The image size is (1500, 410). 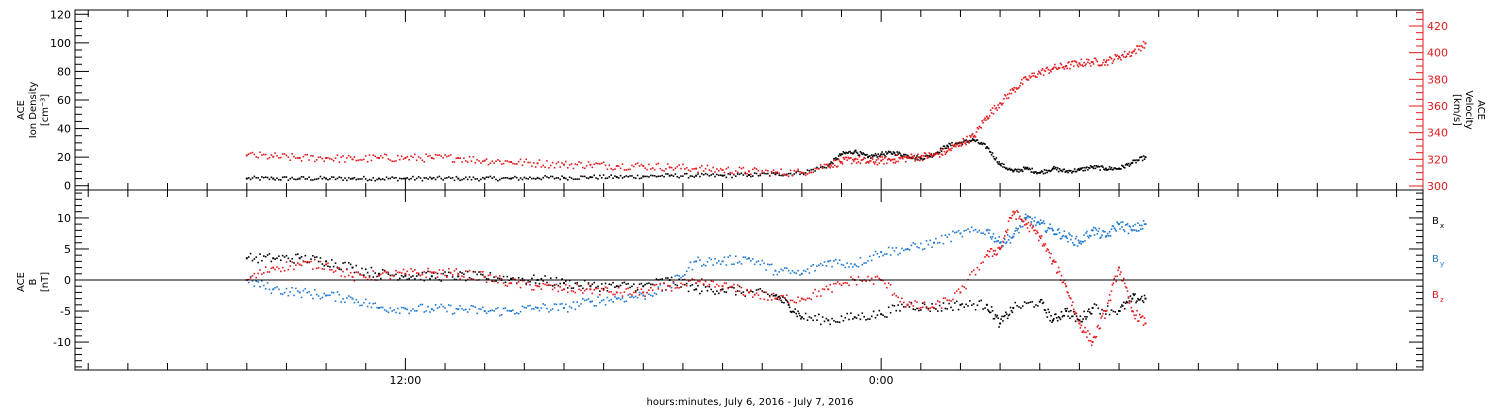 What do you see at coordinates (64, 100) in the screenshot?
I see `density-tick-label: 60` at bounding box center [64, 100].